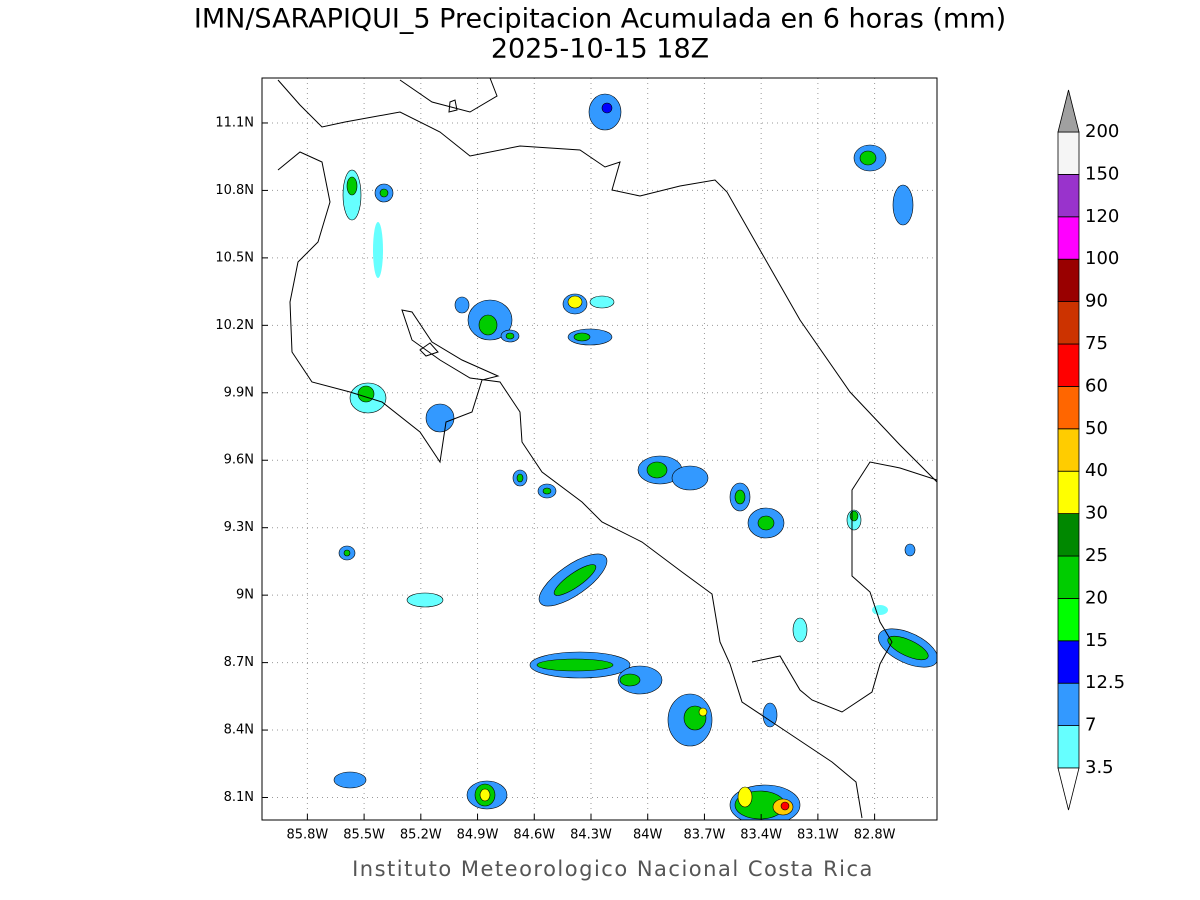 Image resolution: width=1200 pixels, height=900 pixels. What do you see at coordinates (1096, 428) in the screenshot?
I see `colorbar-label: 50` at bounding box center [1096, 428].